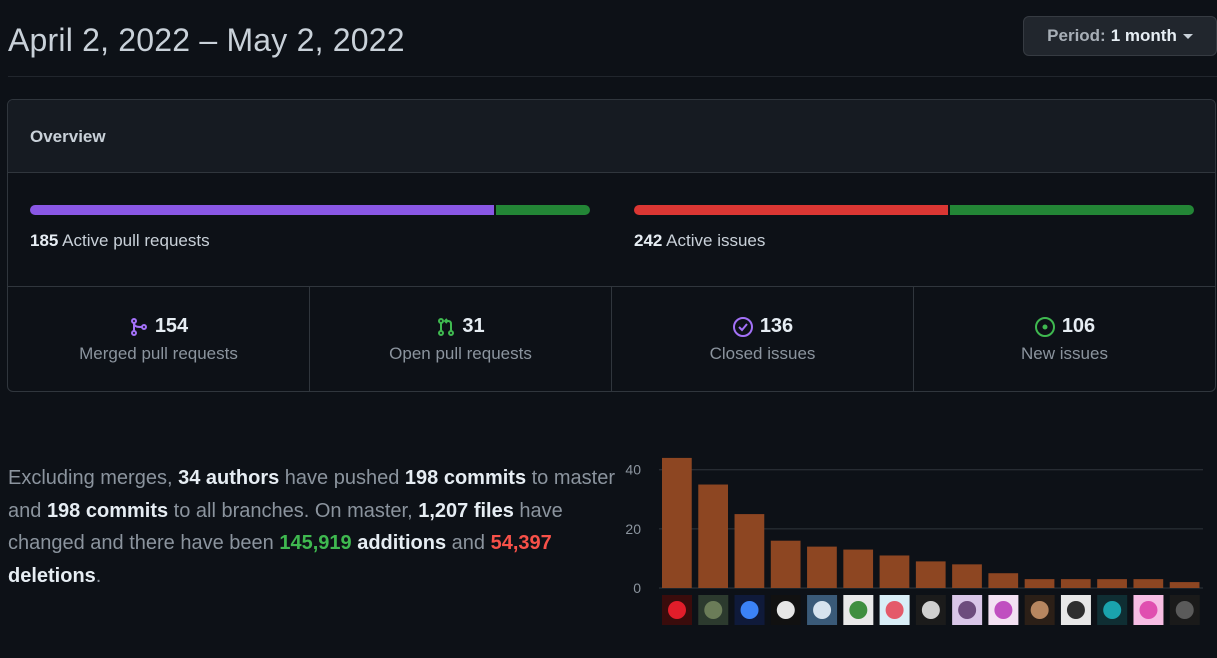  What do you see at coordinates (93, 478) in the screenshot?
I see `summary-text: Excluding merges,` at bounding box center [93, 478].